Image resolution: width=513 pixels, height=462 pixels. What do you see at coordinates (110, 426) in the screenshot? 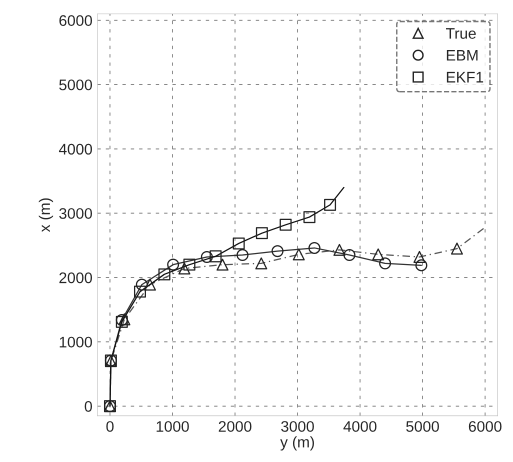
I see `x-tick-label: 0` at bounding box center [110, 426].